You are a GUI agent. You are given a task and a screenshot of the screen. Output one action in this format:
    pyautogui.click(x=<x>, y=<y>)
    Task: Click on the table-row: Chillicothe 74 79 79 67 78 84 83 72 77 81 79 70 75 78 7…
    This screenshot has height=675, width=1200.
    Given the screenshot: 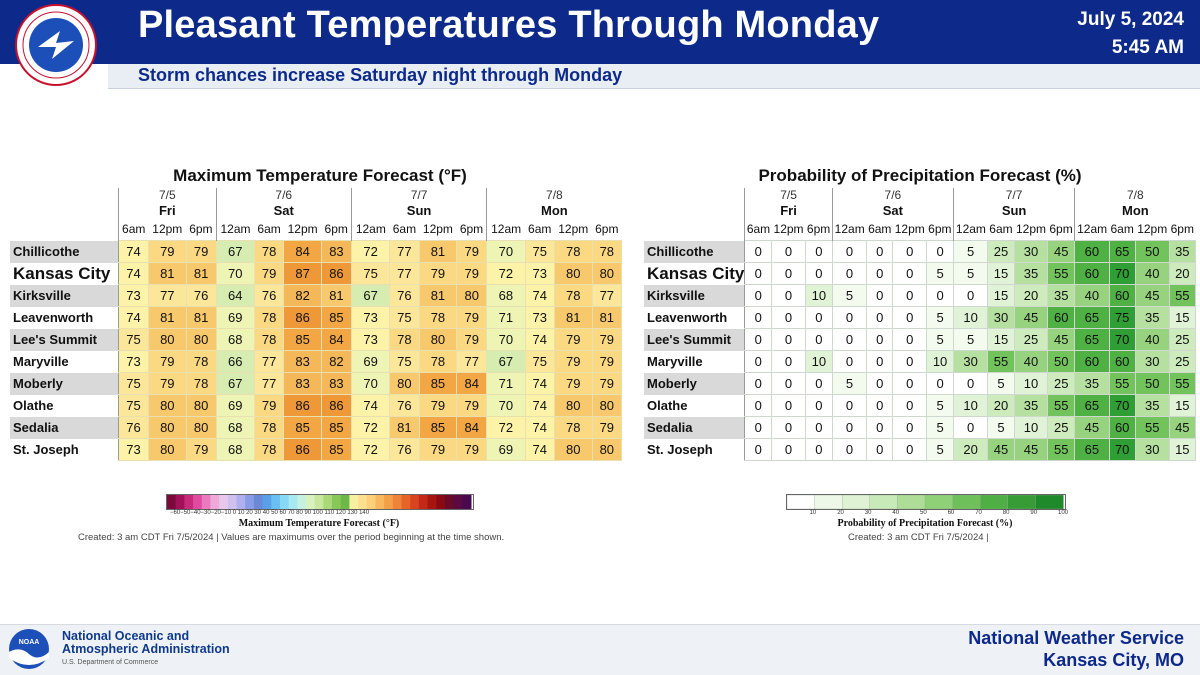 What is the action you would take?
    pyautogui.click(x=316, y=251)
    